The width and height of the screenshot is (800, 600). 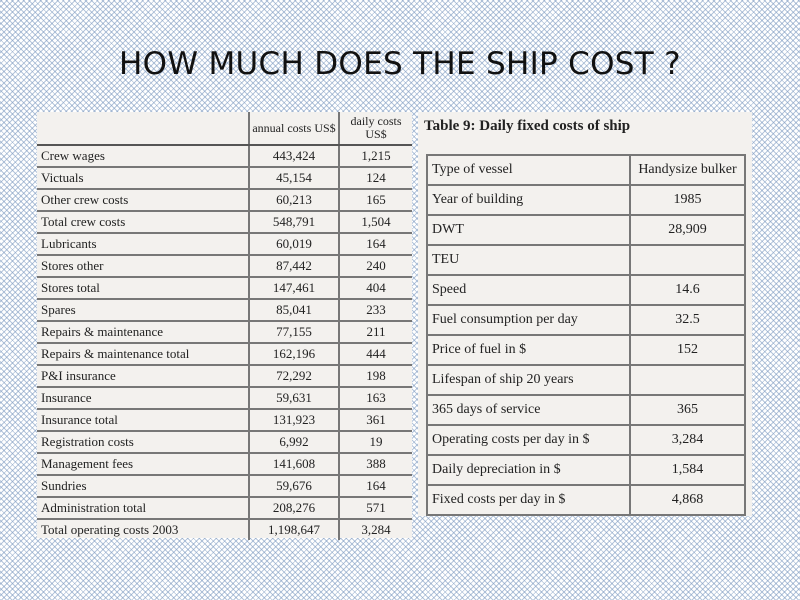 What do you see at coordinates (687, 230) in the screenshot?
I see `row-value: 28,909` at bounding box center [687, 230].